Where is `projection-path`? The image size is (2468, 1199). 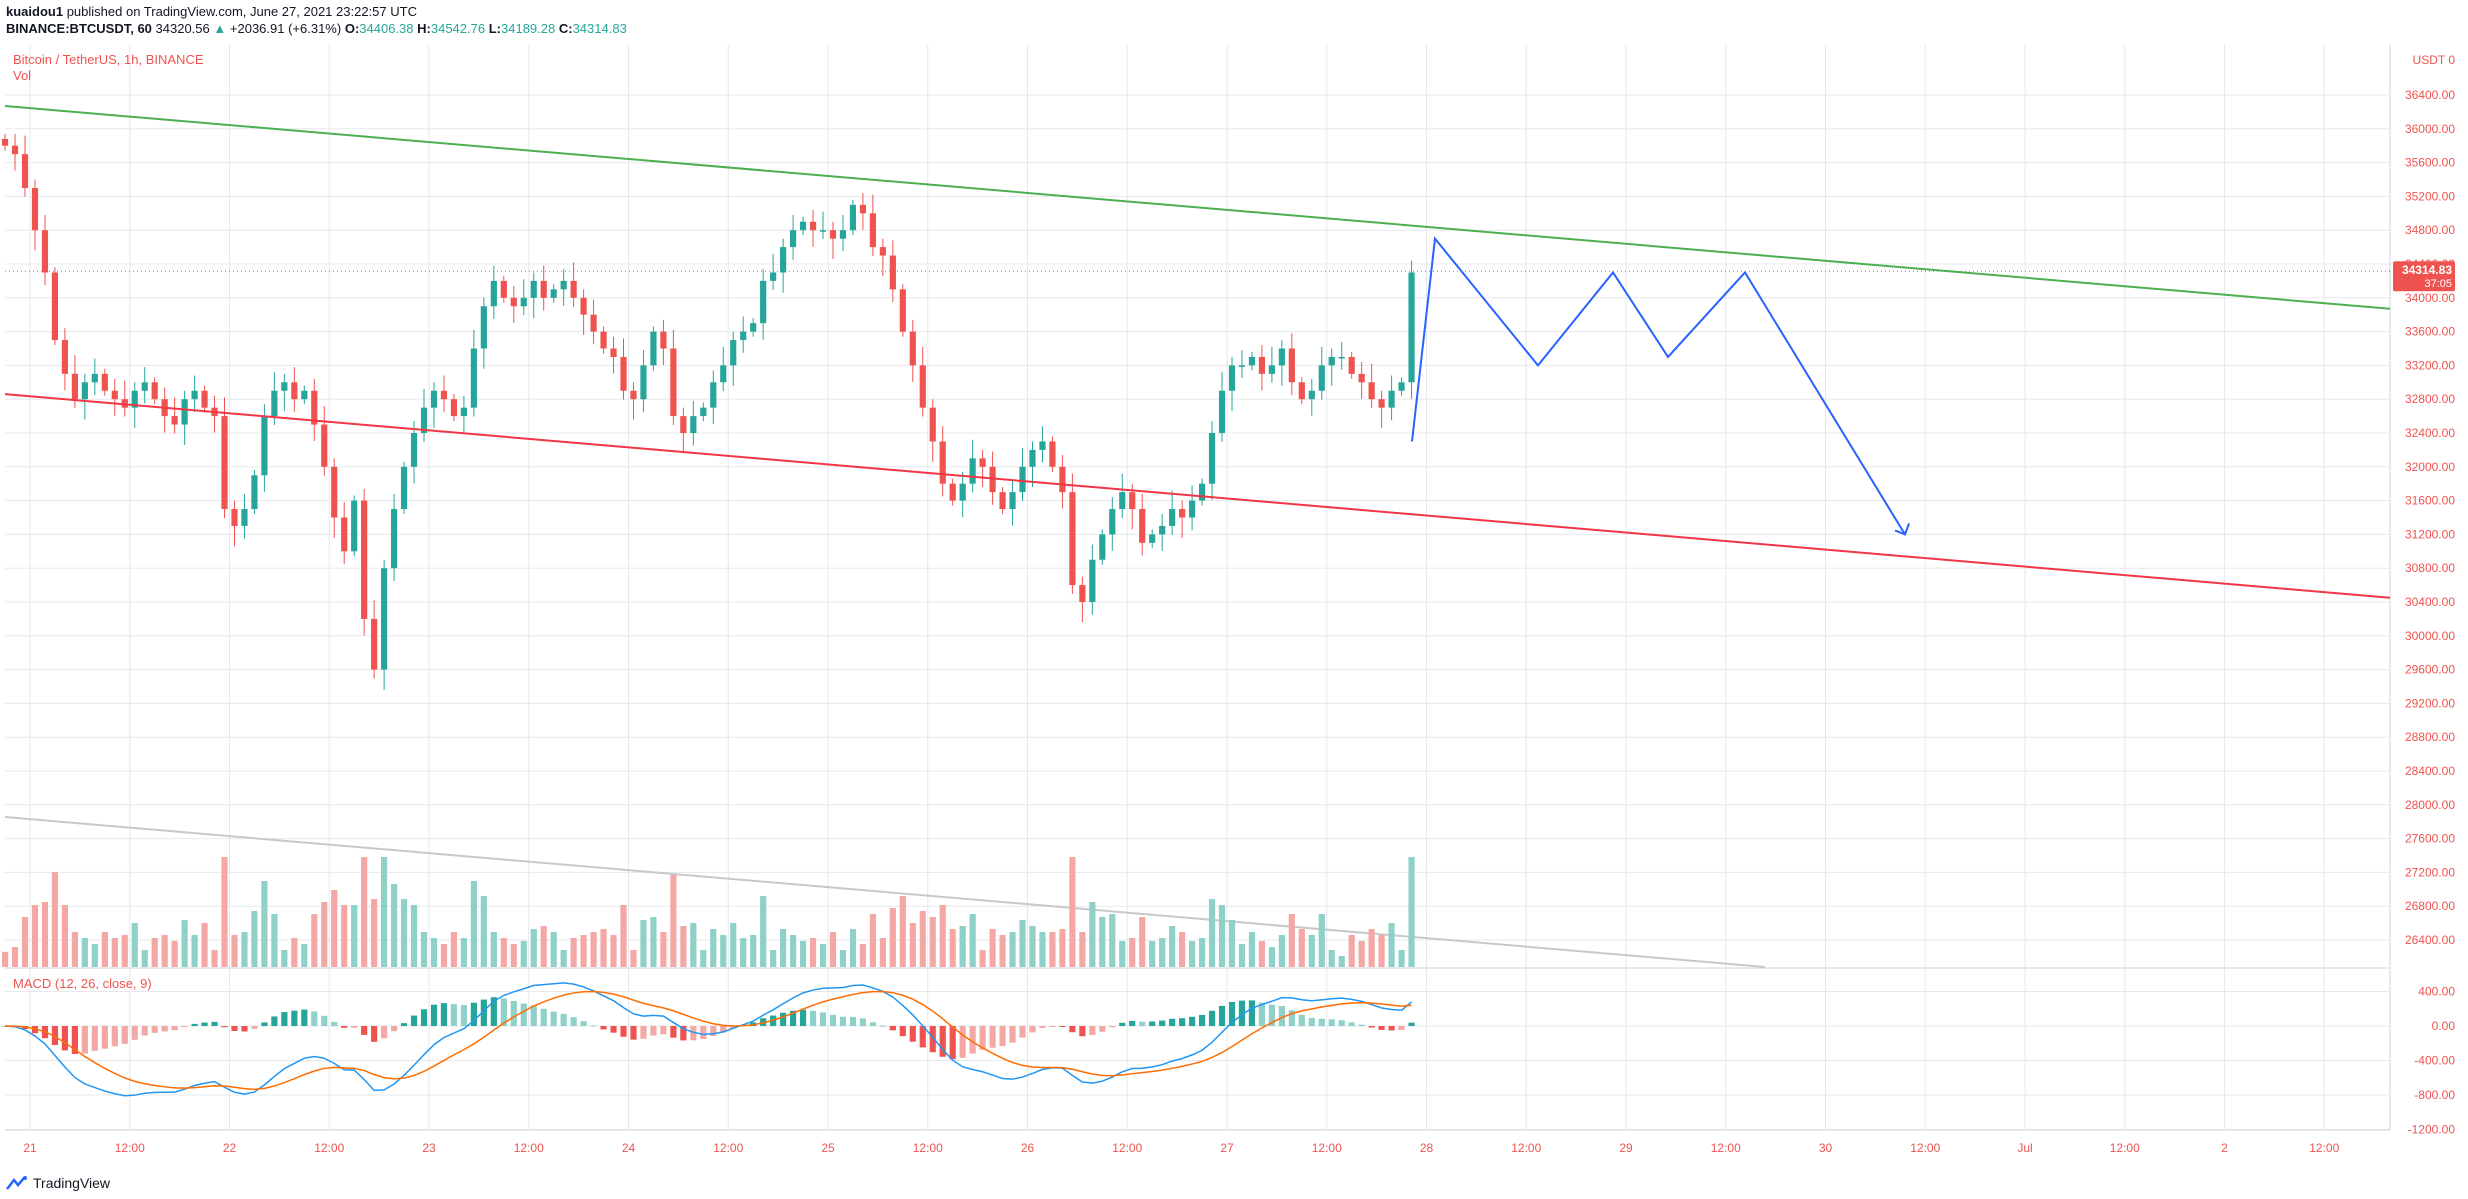 projection-path is located at coordinates (1658, 385).